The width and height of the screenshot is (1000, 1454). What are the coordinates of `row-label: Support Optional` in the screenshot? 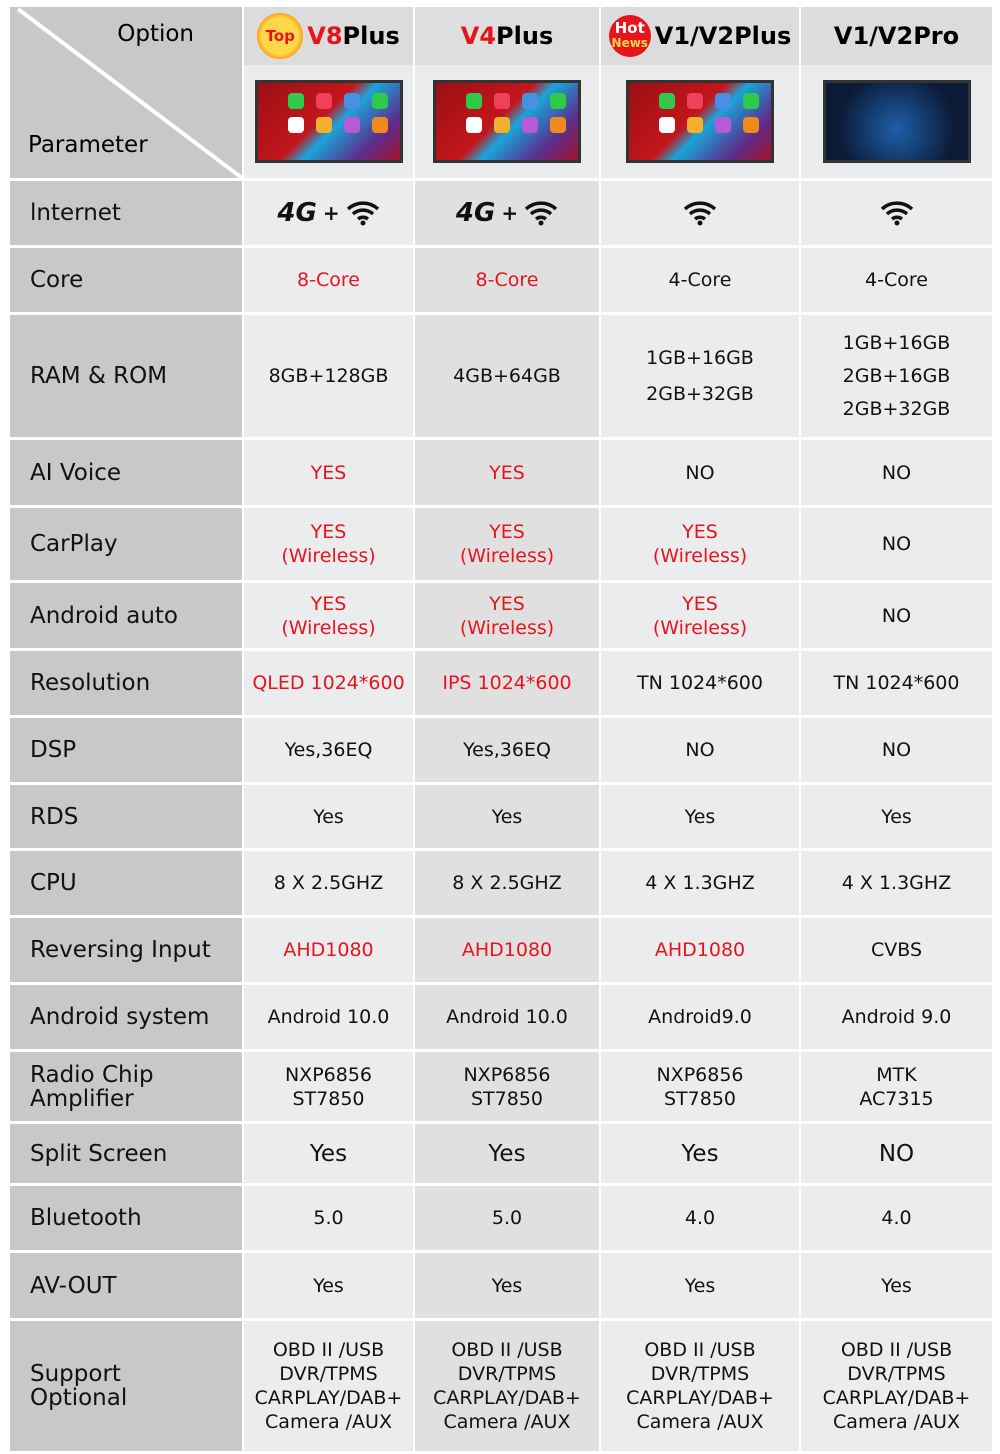 It's located at (126, 1386).